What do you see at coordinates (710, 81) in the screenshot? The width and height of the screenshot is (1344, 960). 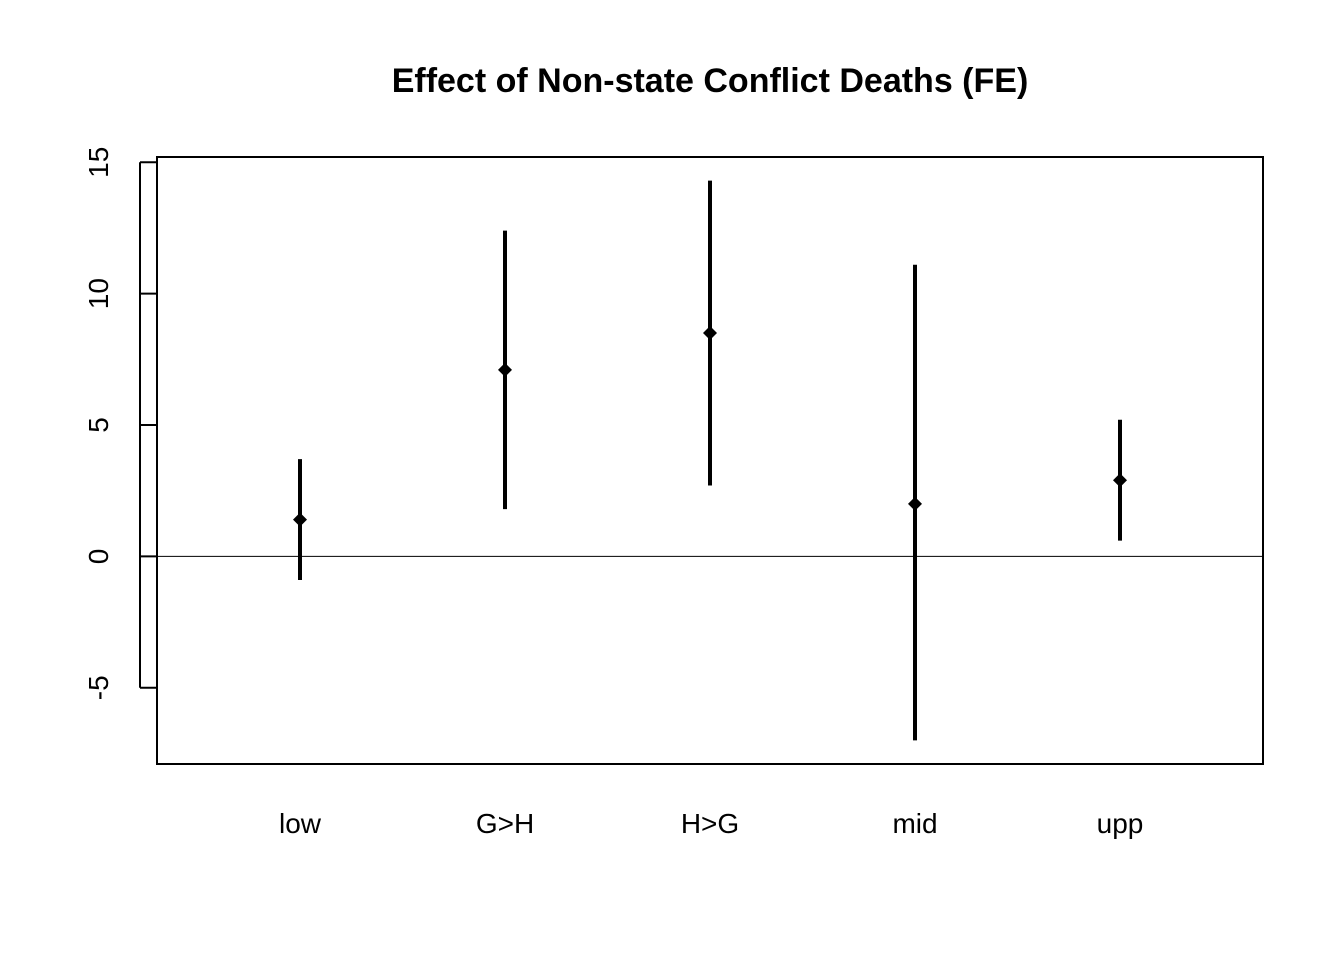 I see `chart-title: Effect of Non-state Conflict Deaths (FE)` at bounding box center [710, 81].